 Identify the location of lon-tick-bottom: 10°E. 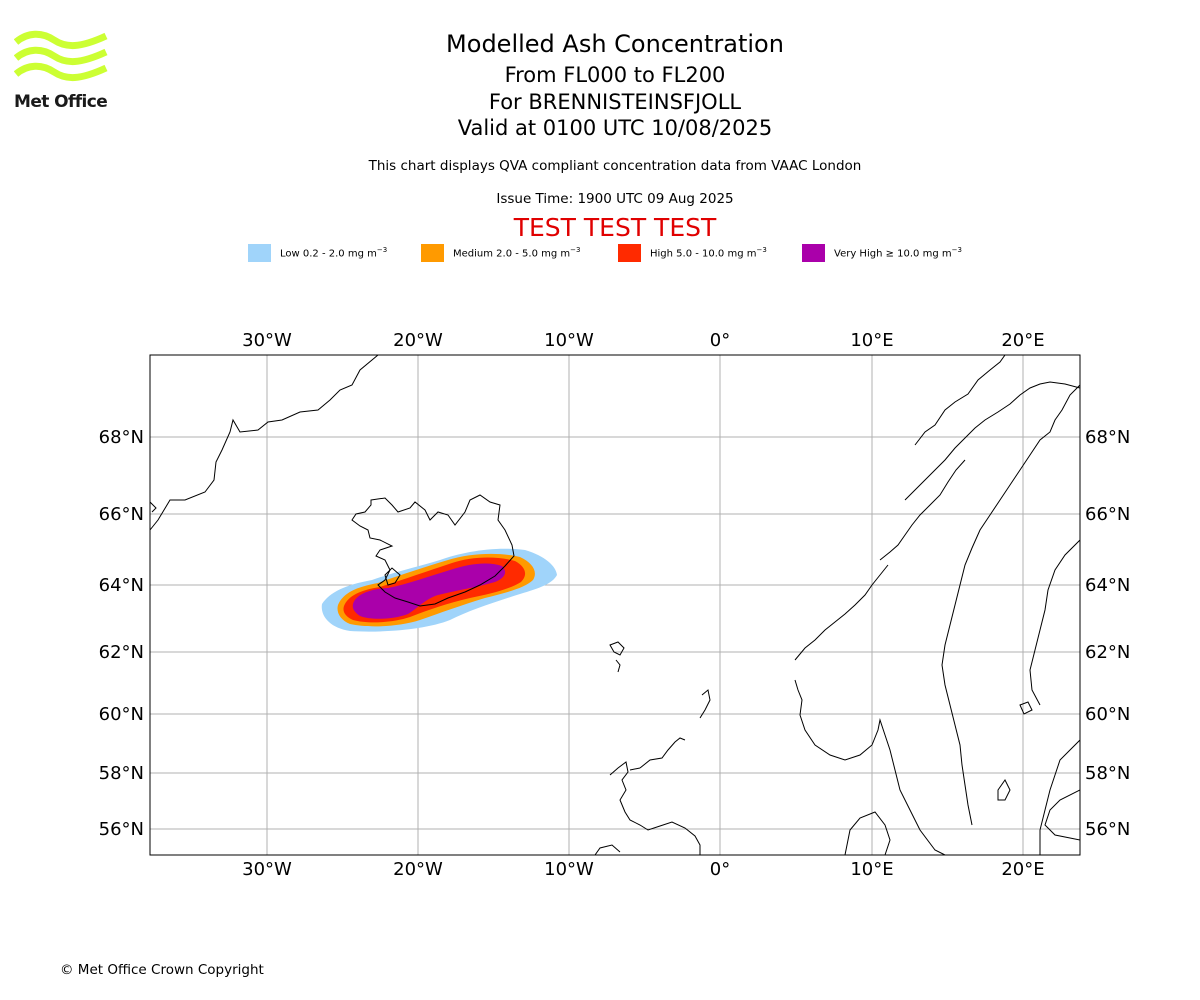
(871, 869).